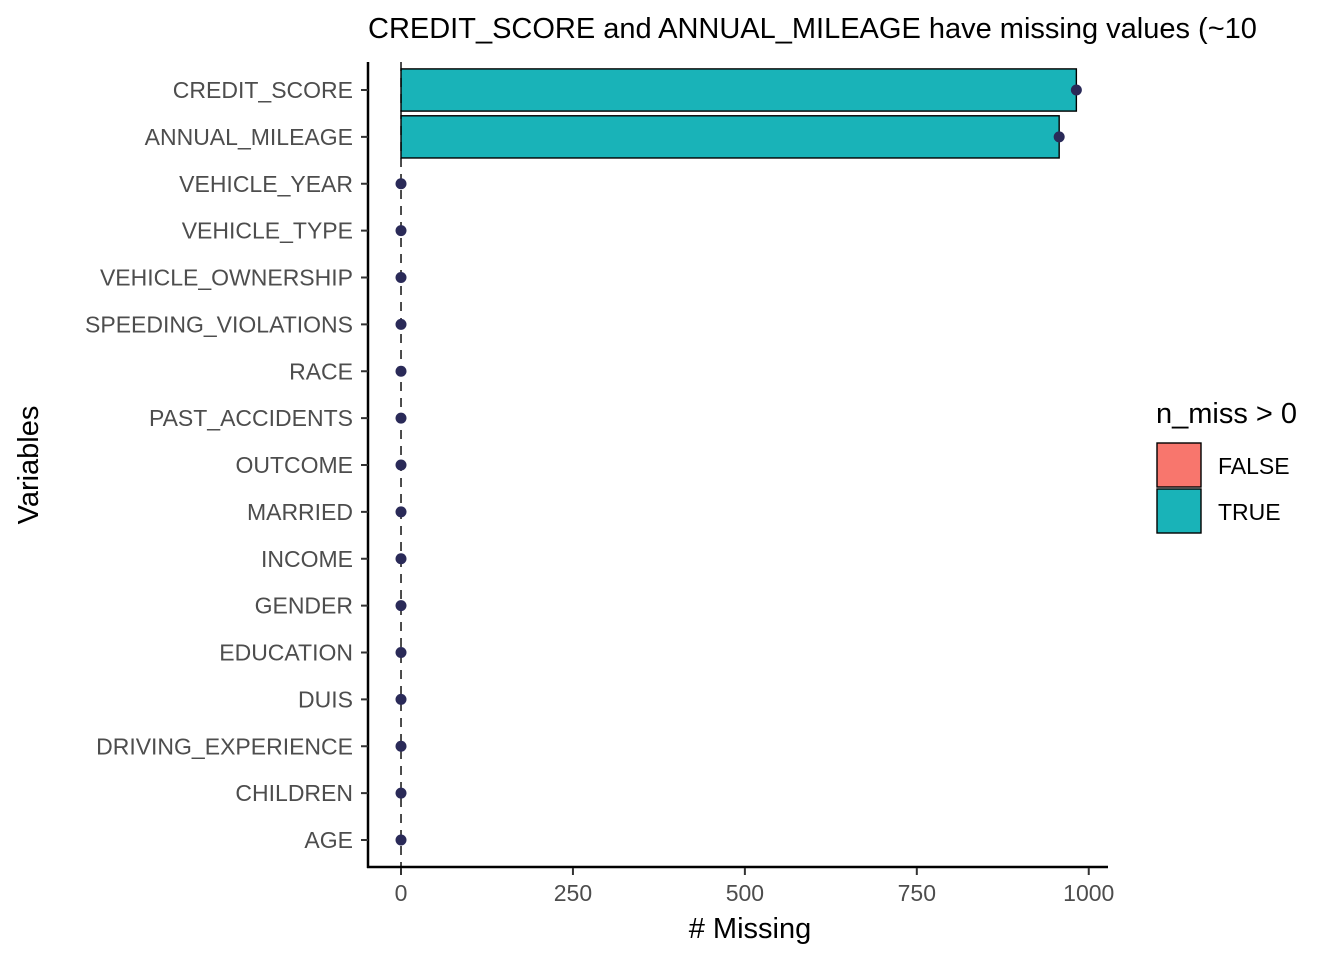 The width and height of the screenshot is (1344, 960). I want to click on y-tick-label: DRIVING_EXPERIENCE, so click(224, 746).